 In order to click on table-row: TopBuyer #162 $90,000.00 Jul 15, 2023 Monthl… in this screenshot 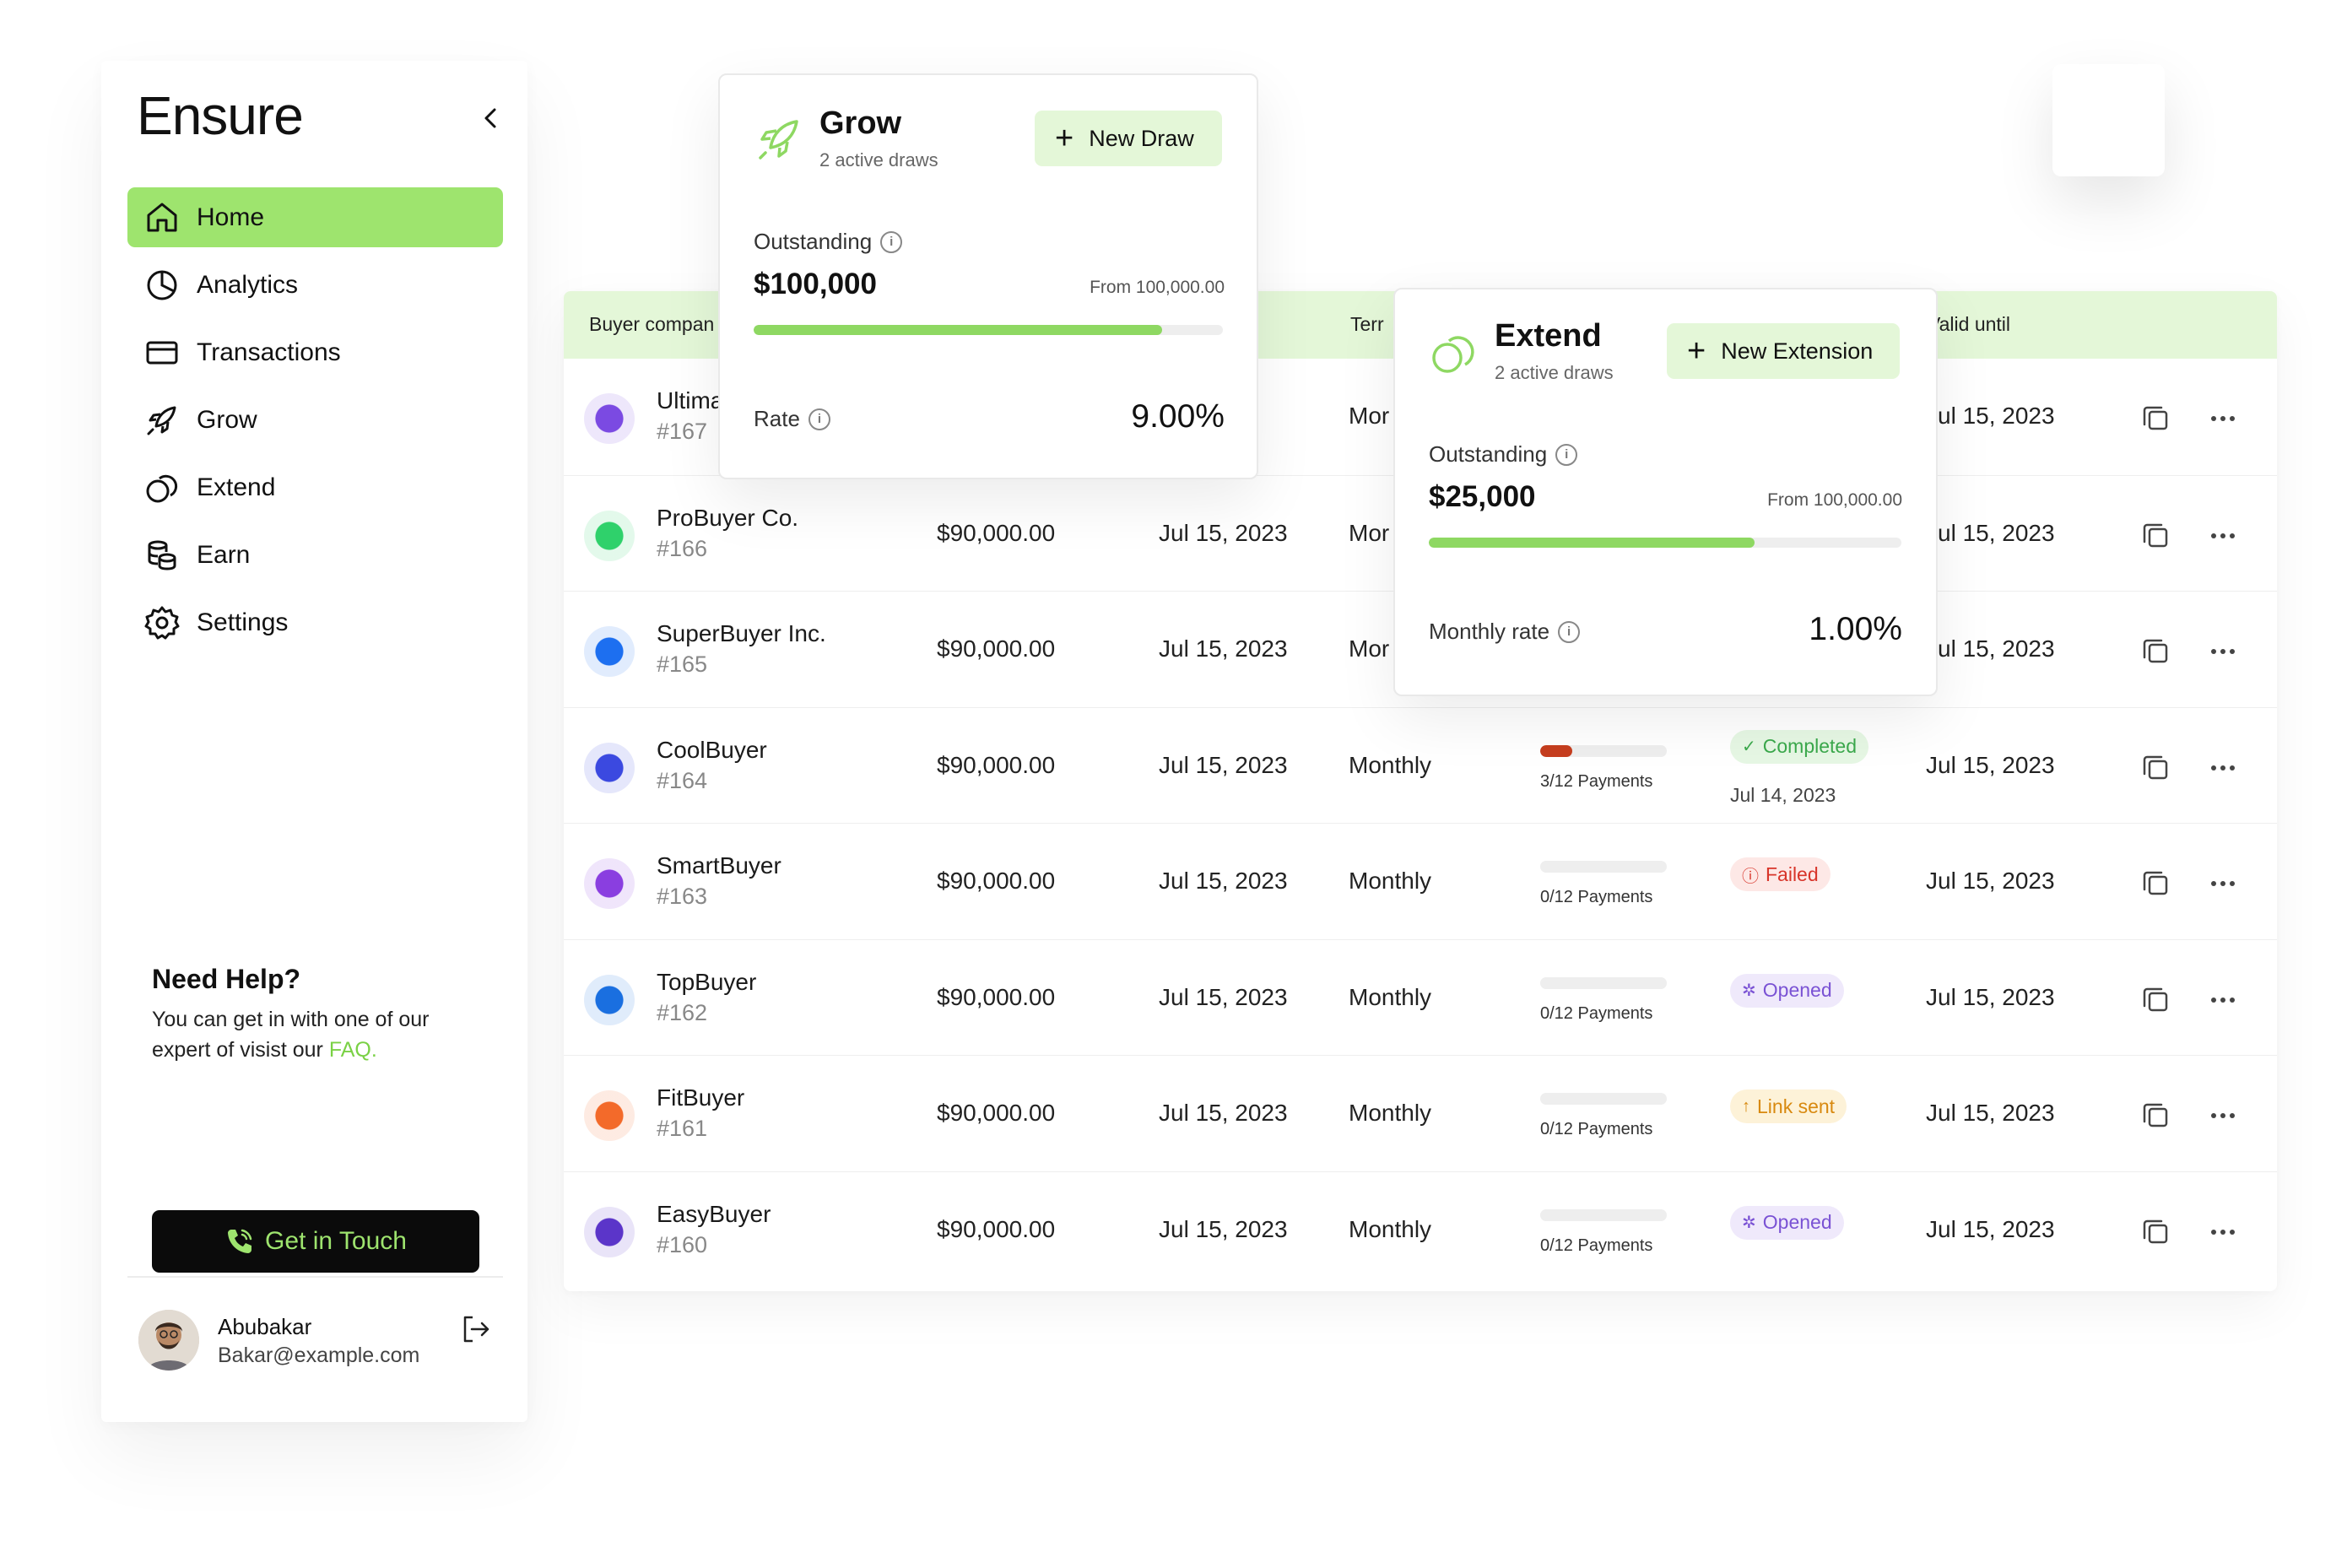, I will do `click(1420, 997)`.